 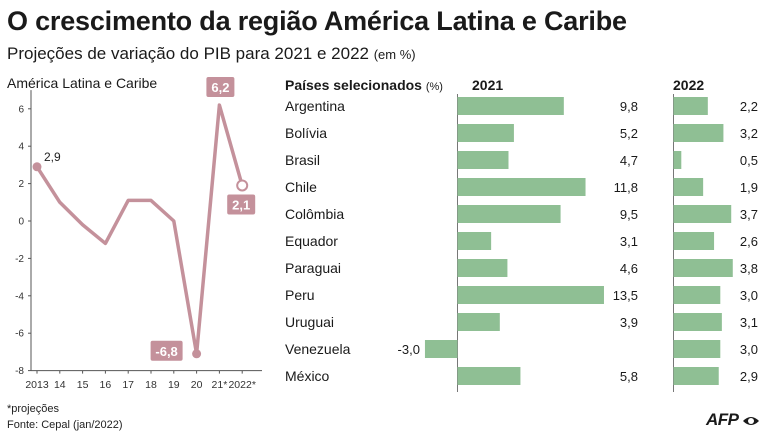 I want to click on x-tick-label: 2022*, so click(x=241, y=385).